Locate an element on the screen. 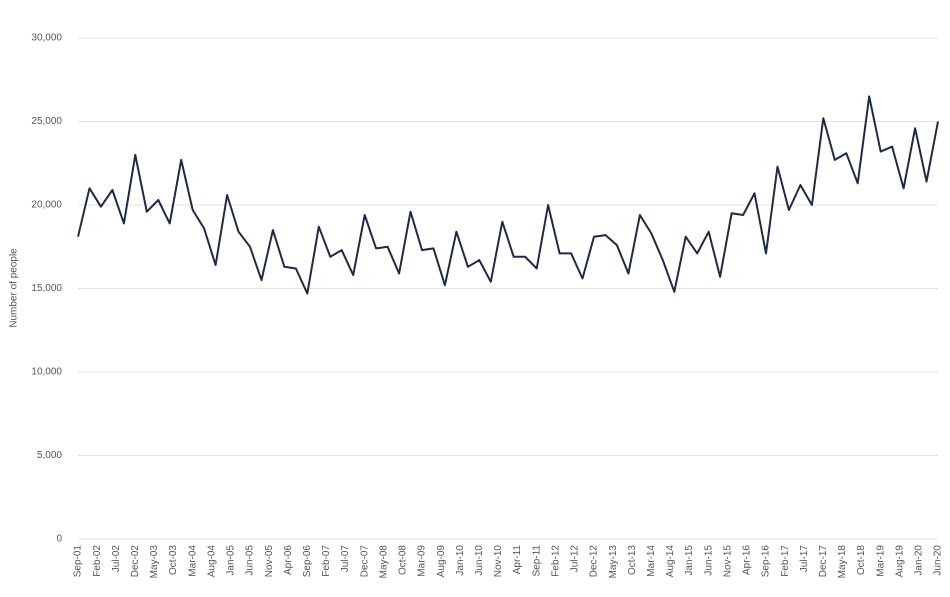 Image resolution: width=950 pixels, height=597 pixels. x-tick-label: Jan-10 is located at coordinates (460, 560).